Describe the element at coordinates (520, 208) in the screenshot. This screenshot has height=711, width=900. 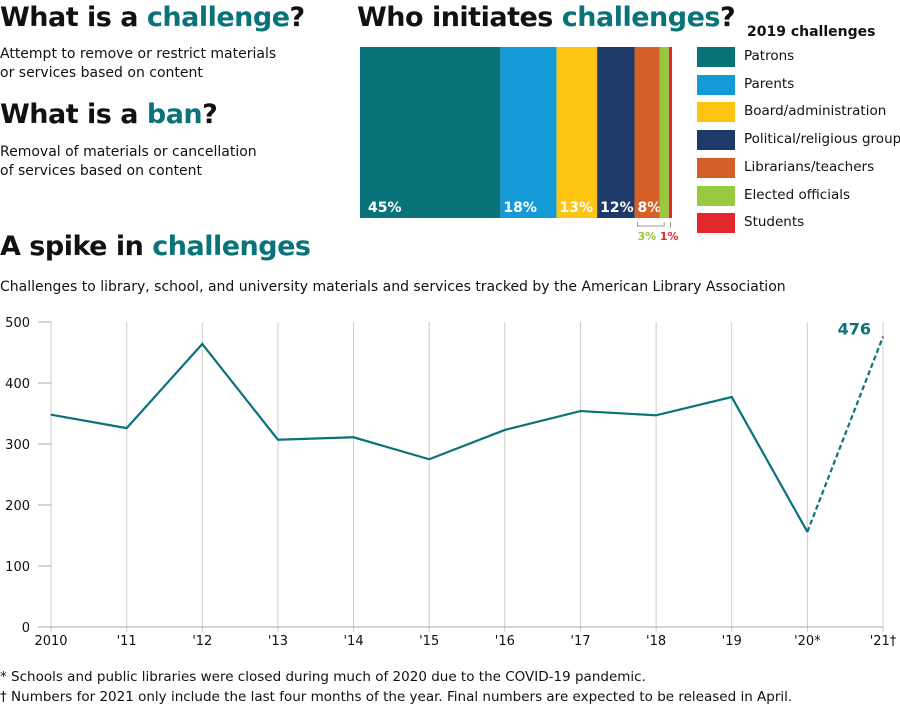
I see `bar-label: 18%` at that location.